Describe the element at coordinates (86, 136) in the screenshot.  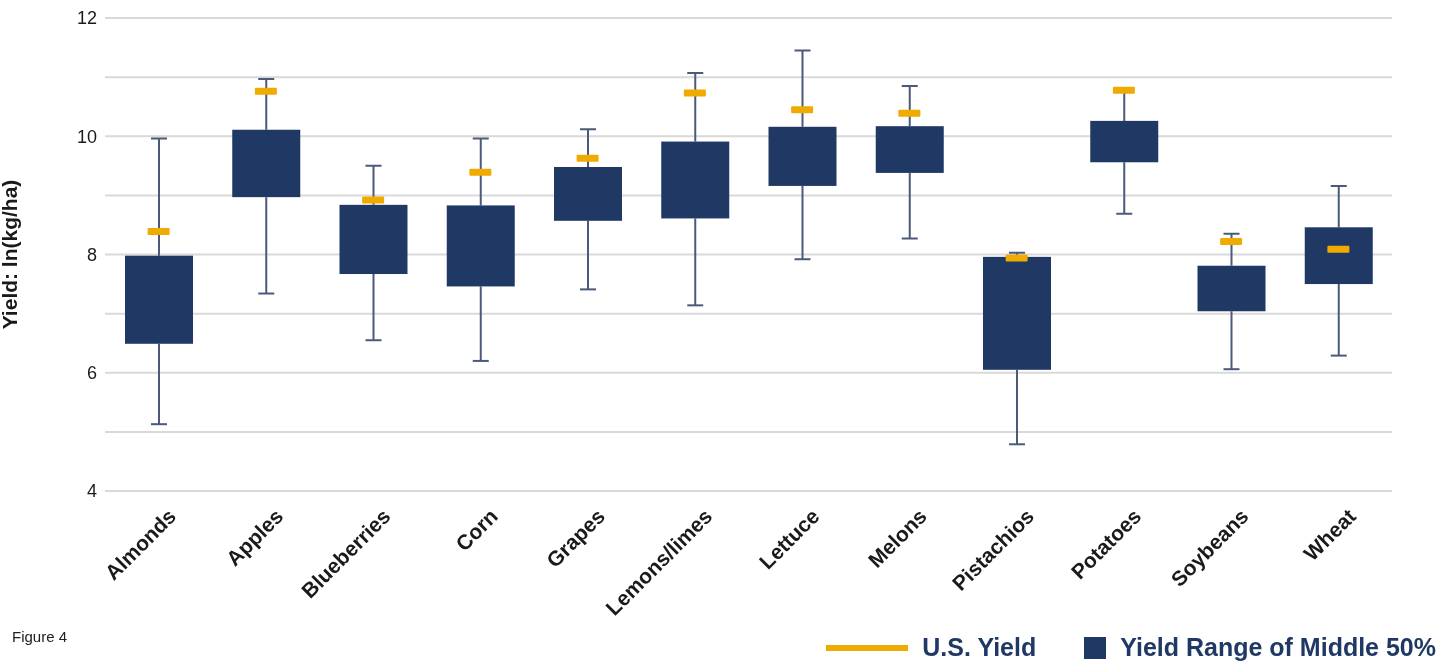
I see `y-tick-label: 10` at that location.